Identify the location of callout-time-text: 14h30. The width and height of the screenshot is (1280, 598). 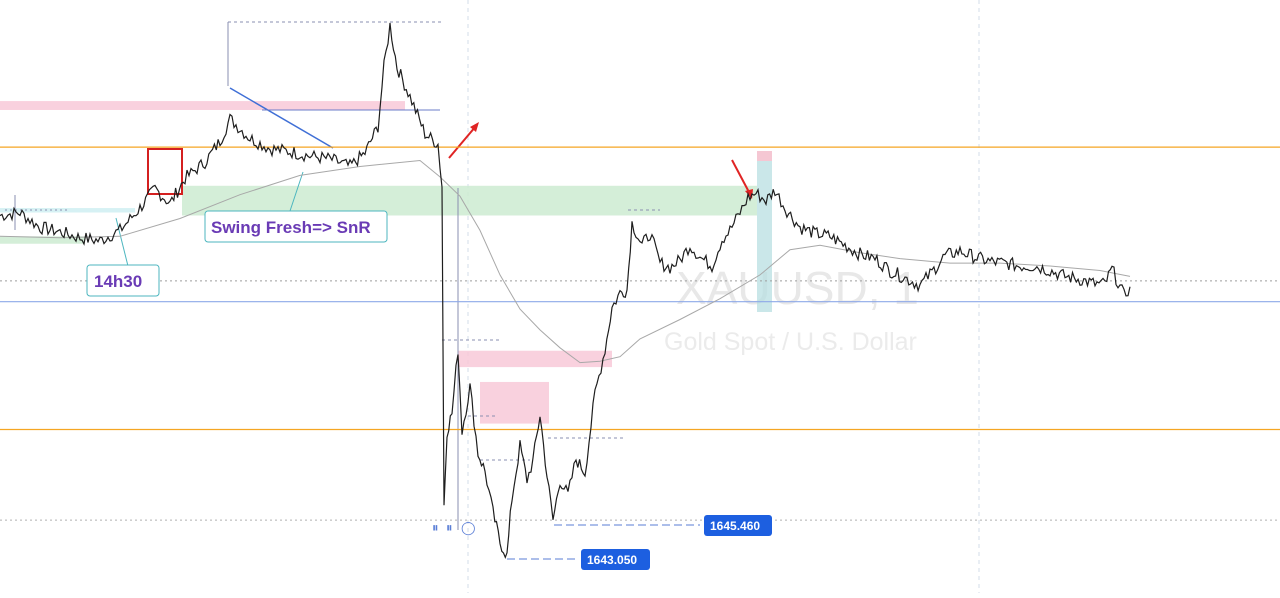
(118, 281).